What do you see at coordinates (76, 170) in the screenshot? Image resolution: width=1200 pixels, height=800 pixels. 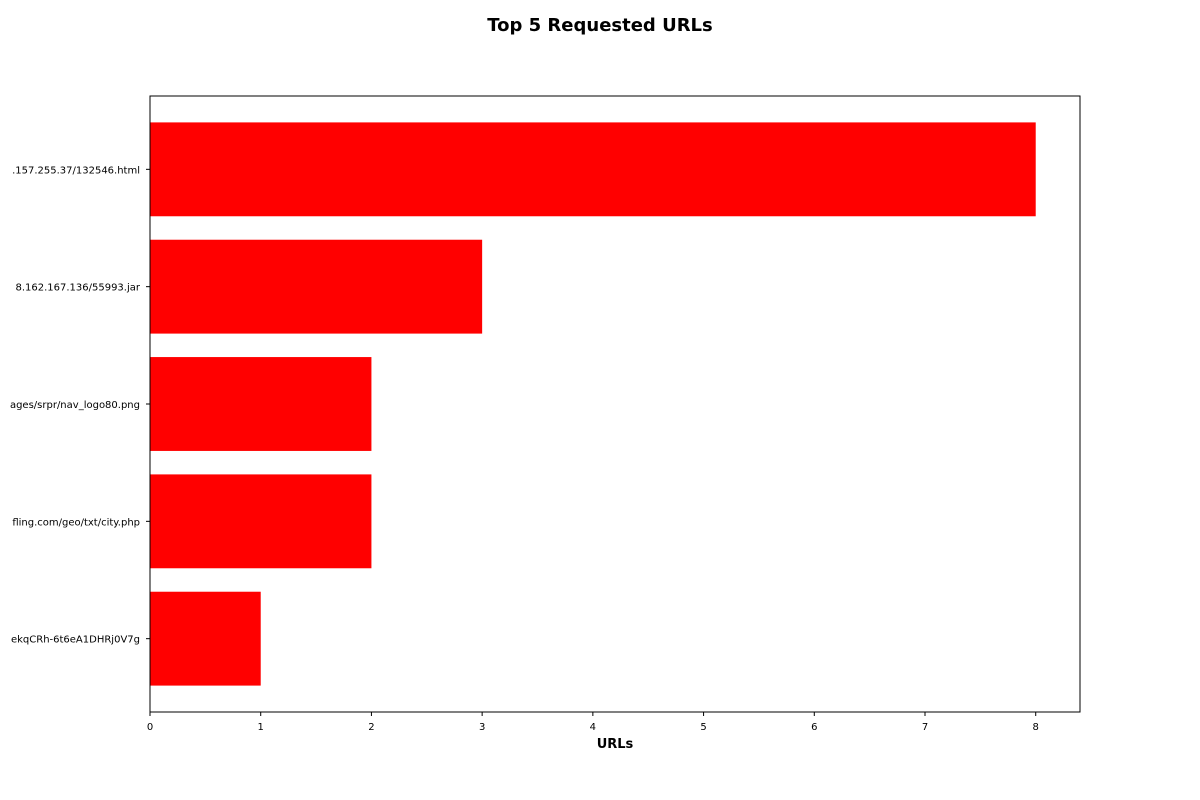 I see `y-tick-label: .157.255.37/132546.html` at bounding box center [76, 170].